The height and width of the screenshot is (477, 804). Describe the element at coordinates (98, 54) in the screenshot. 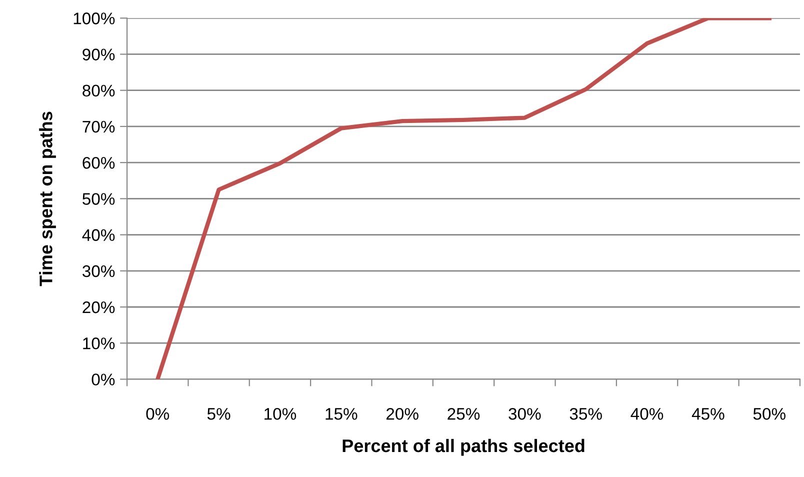

I see `y-tick-label: 90%` at that location.